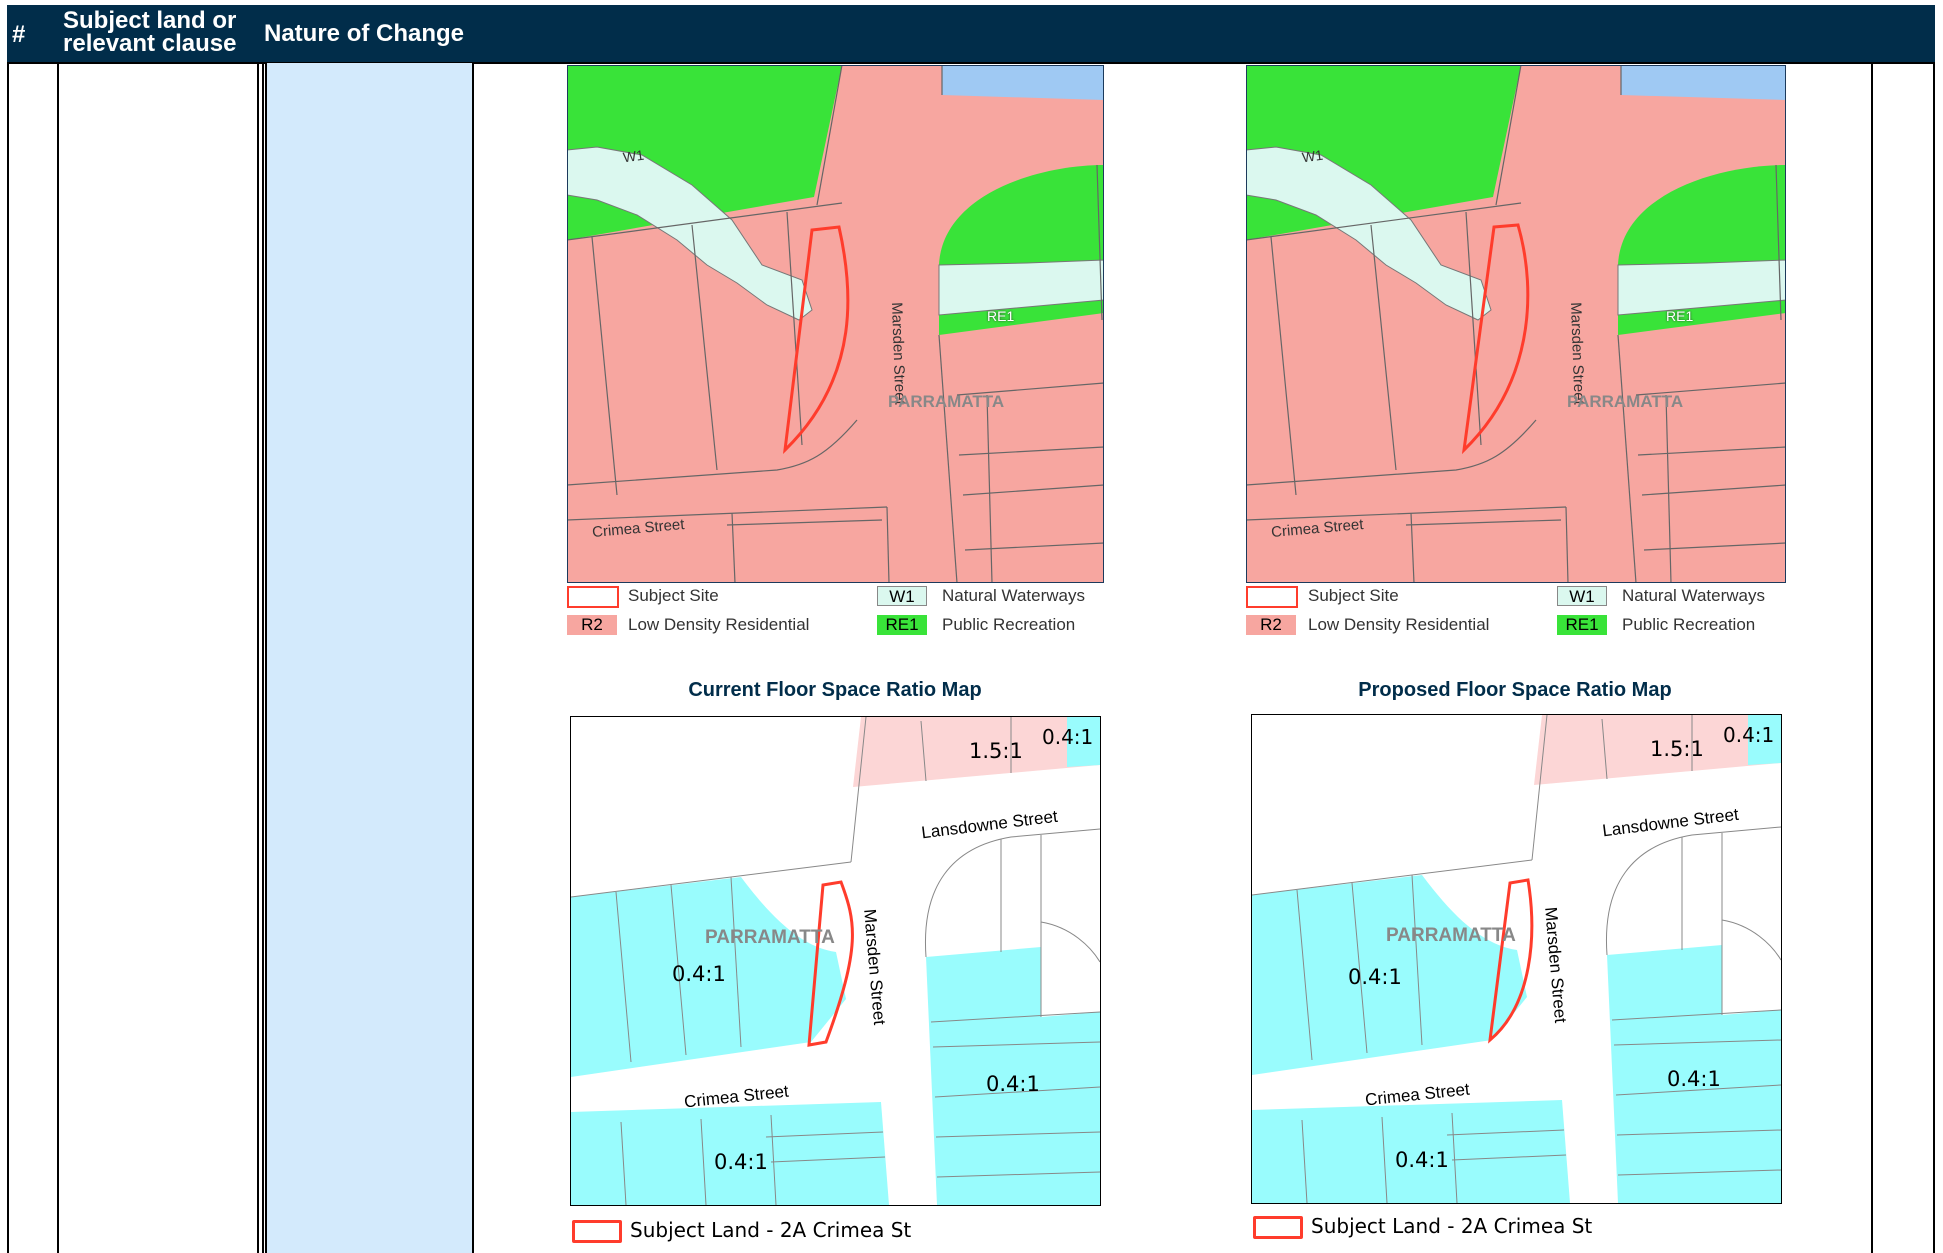 This screenshot has width=1943, height=1253. I want to click on fsr-04-zone-south, so click(730, 1153).